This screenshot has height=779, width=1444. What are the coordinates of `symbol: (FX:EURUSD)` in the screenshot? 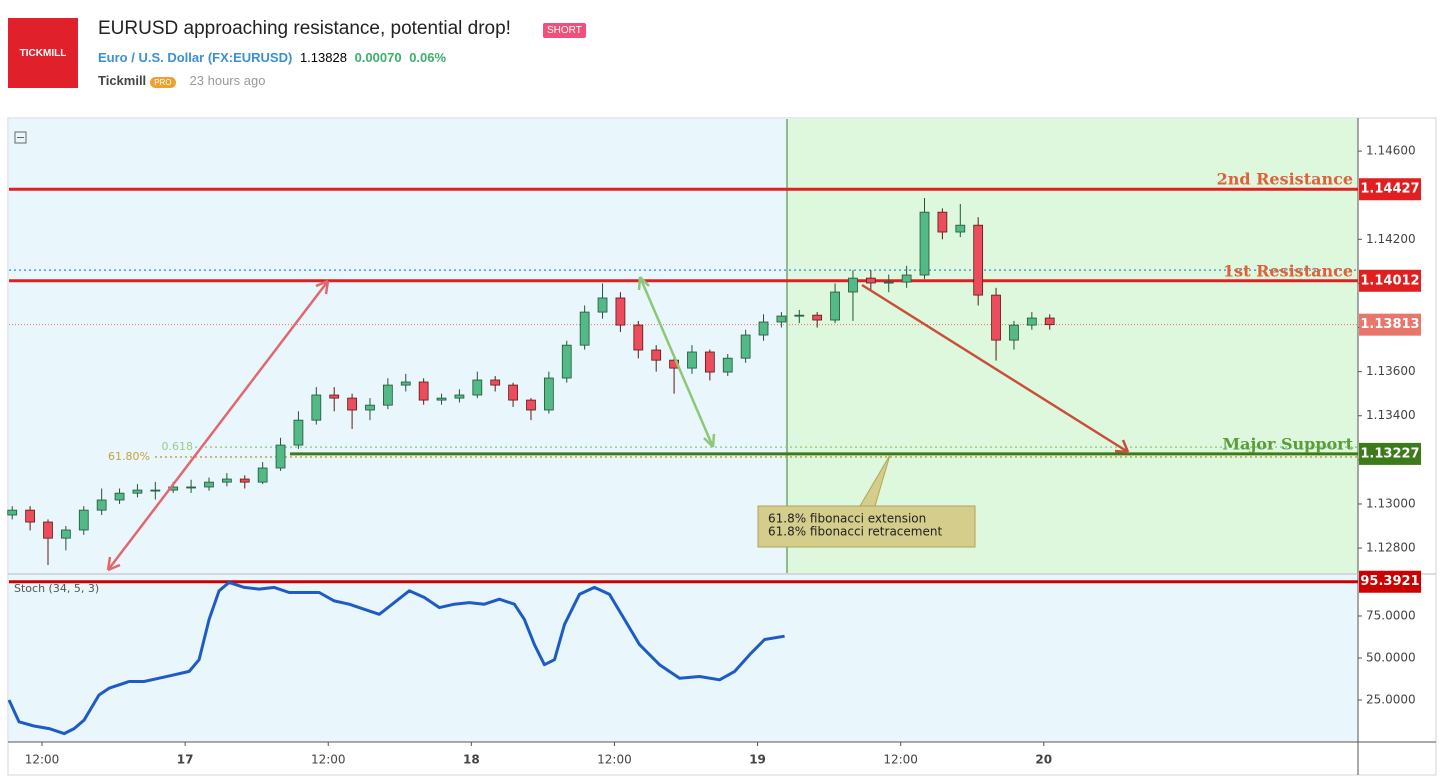 It's located at (250, 57).